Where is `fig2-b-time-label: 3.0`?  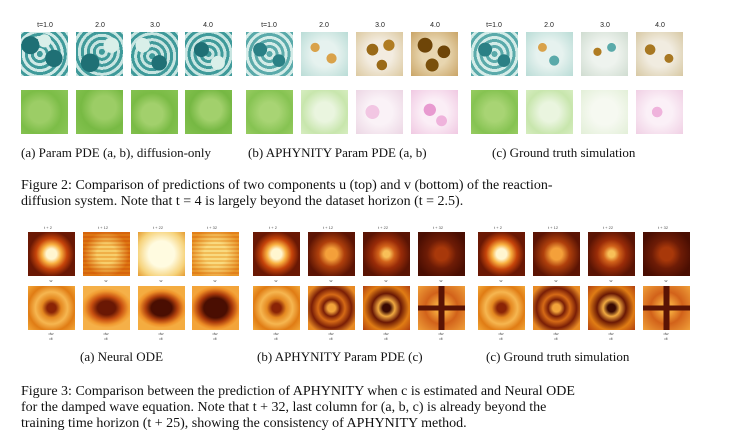 fig2-b-time-label: 3.0 is located at coordinates (380, 25).